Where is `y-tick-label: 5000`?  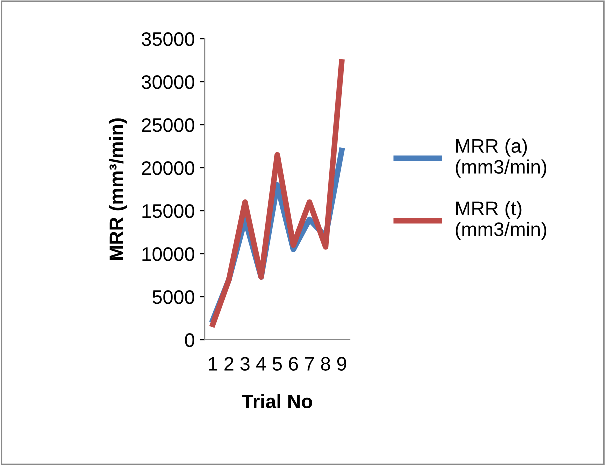 y-tick-label: 5000 is located at coordinates (173, 297).